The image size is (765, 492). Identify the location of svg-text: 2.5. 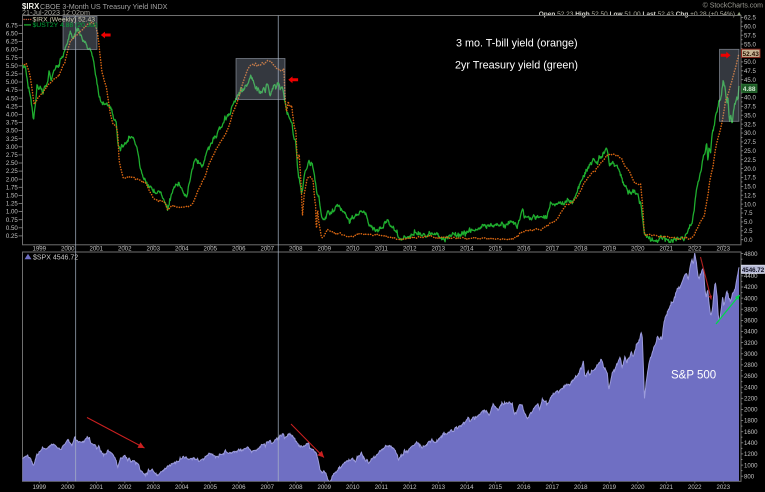
(748, 231).